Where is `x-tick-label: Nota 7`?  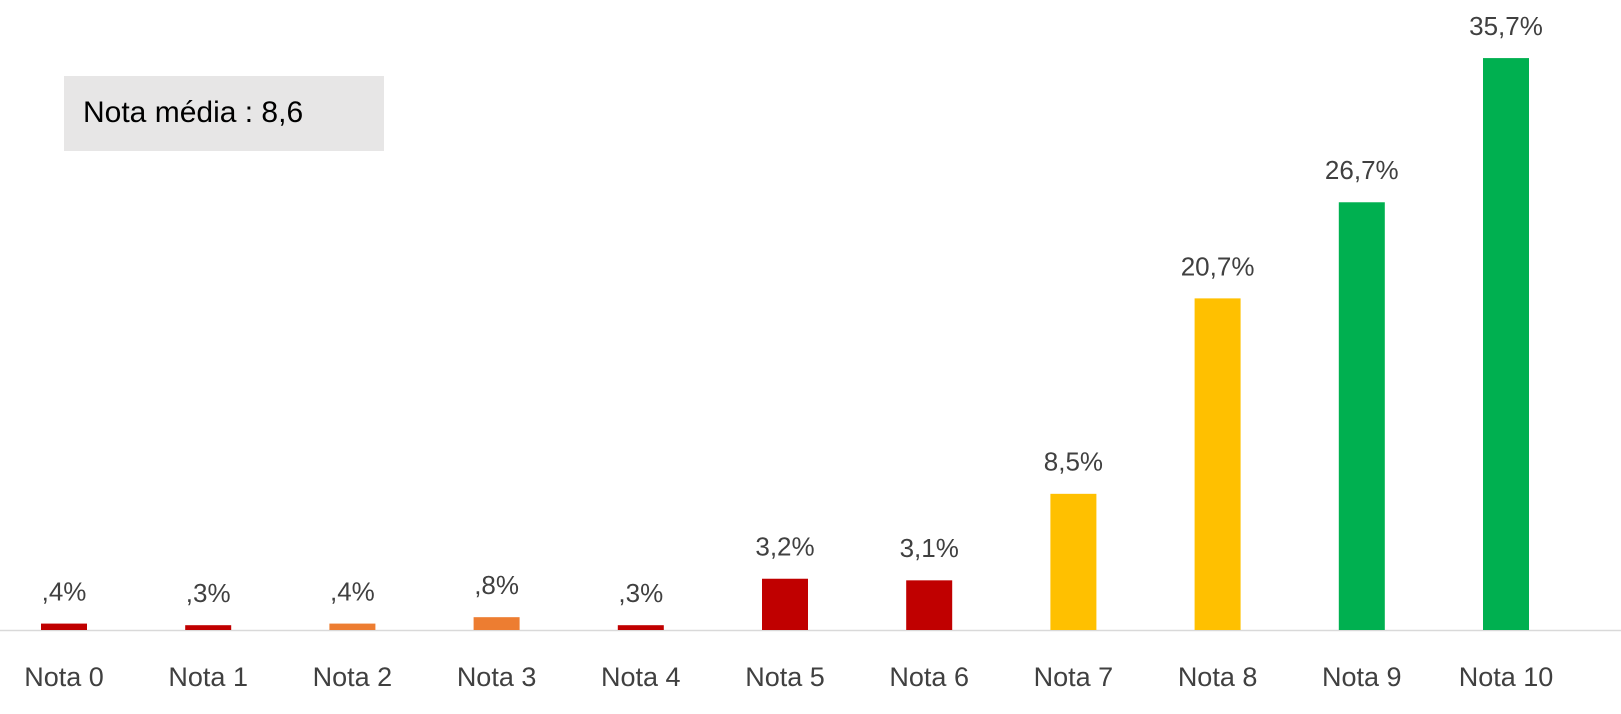 x-tick-label: Nota 7 is located at coordinates (1074, 677).